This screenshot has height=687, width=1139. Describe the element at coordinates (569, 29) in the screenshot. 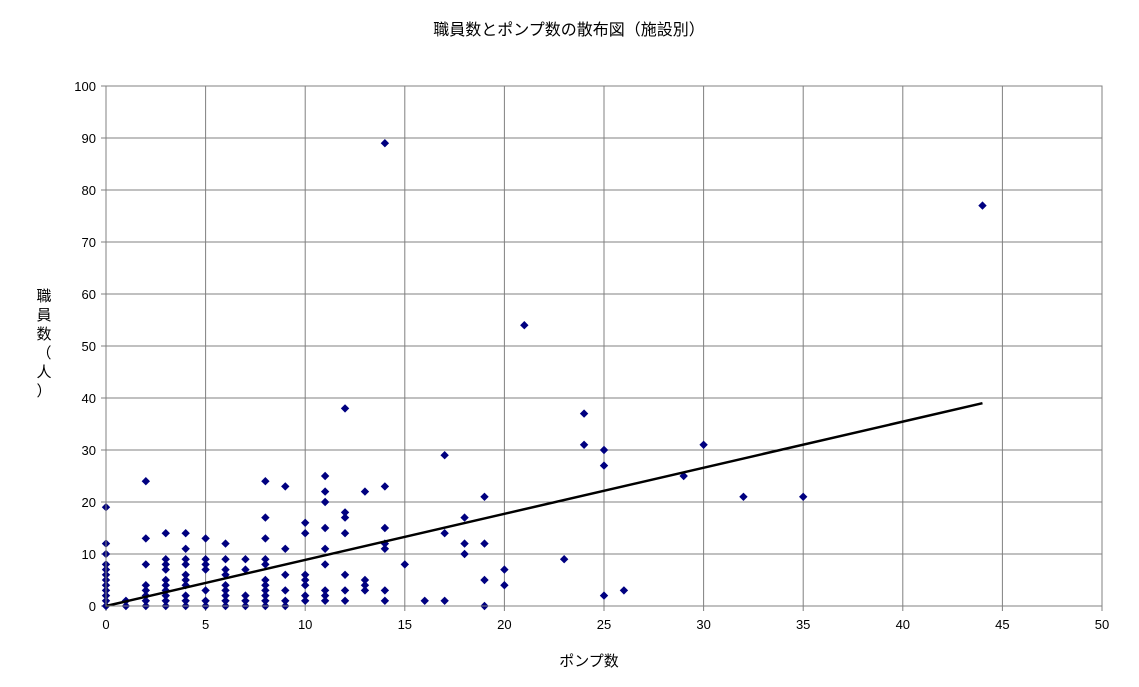

I see `chart-title: 職員数とポンプ数の散布図（施設別）` at that location.